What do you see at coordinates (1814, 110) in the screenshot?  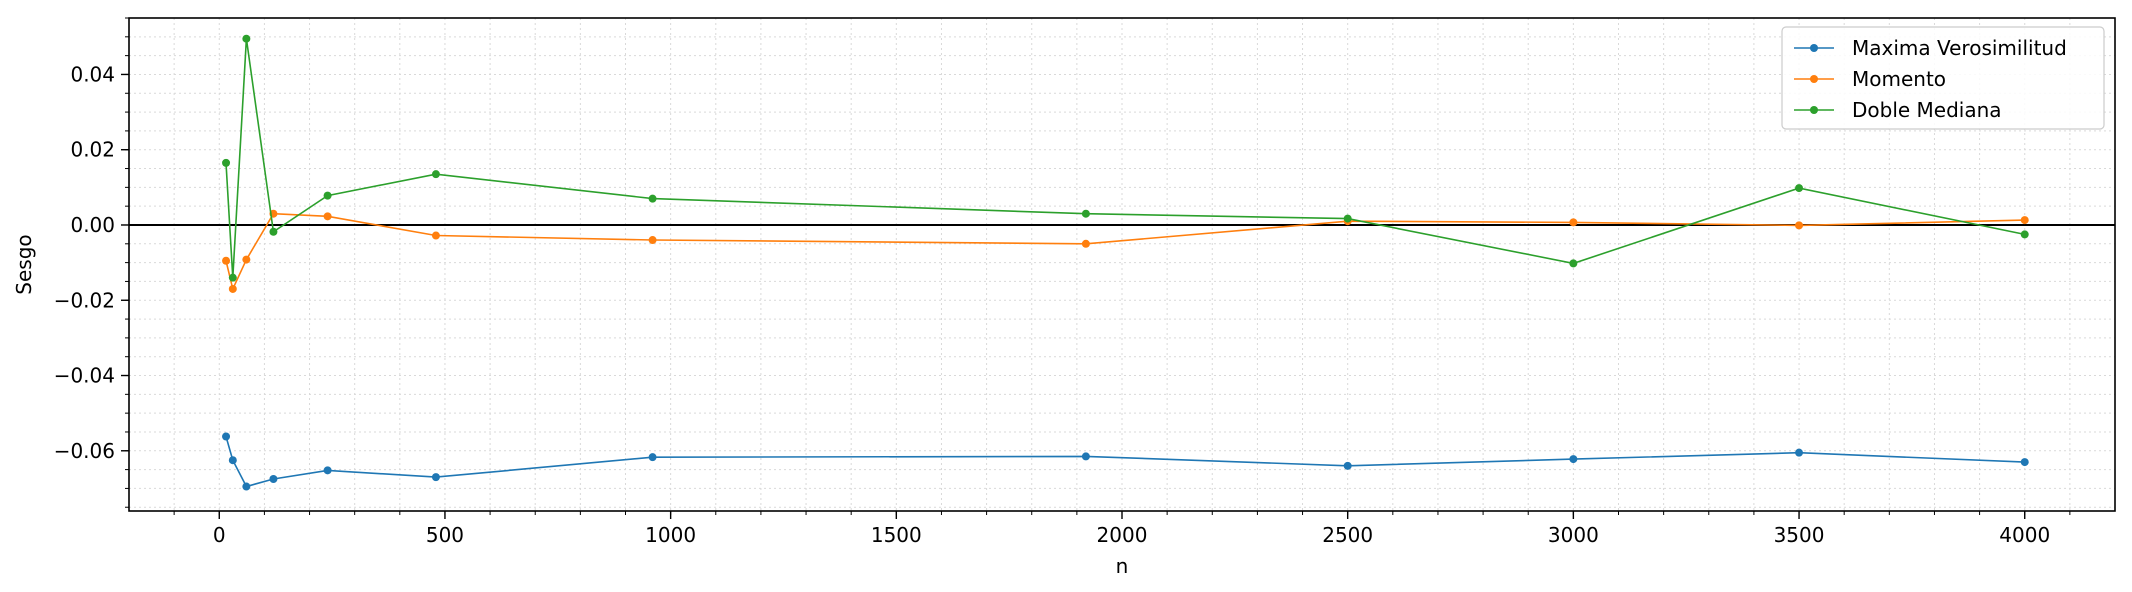 I see `legend-swatch-marker-doble-mediana` at bounding box center [1814, 110].